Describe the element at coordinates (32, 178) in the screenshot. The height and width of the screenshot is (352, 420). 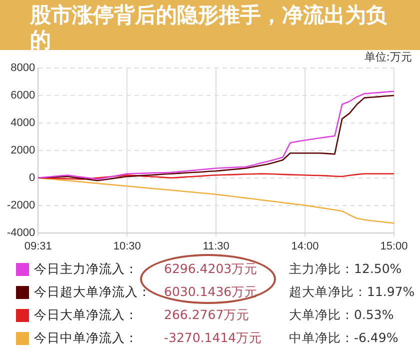
I see `y-tick-label: 0` at that location.